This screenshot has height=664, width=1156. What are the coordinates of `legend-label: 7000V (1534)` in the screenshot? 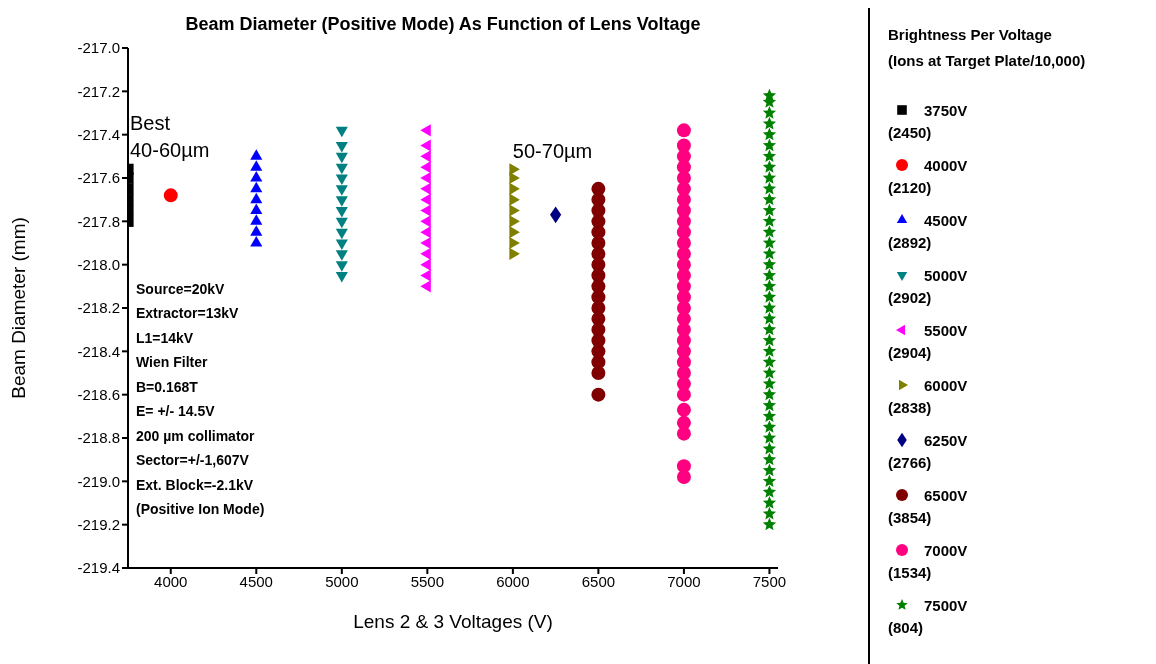 It's located at (928, 562).